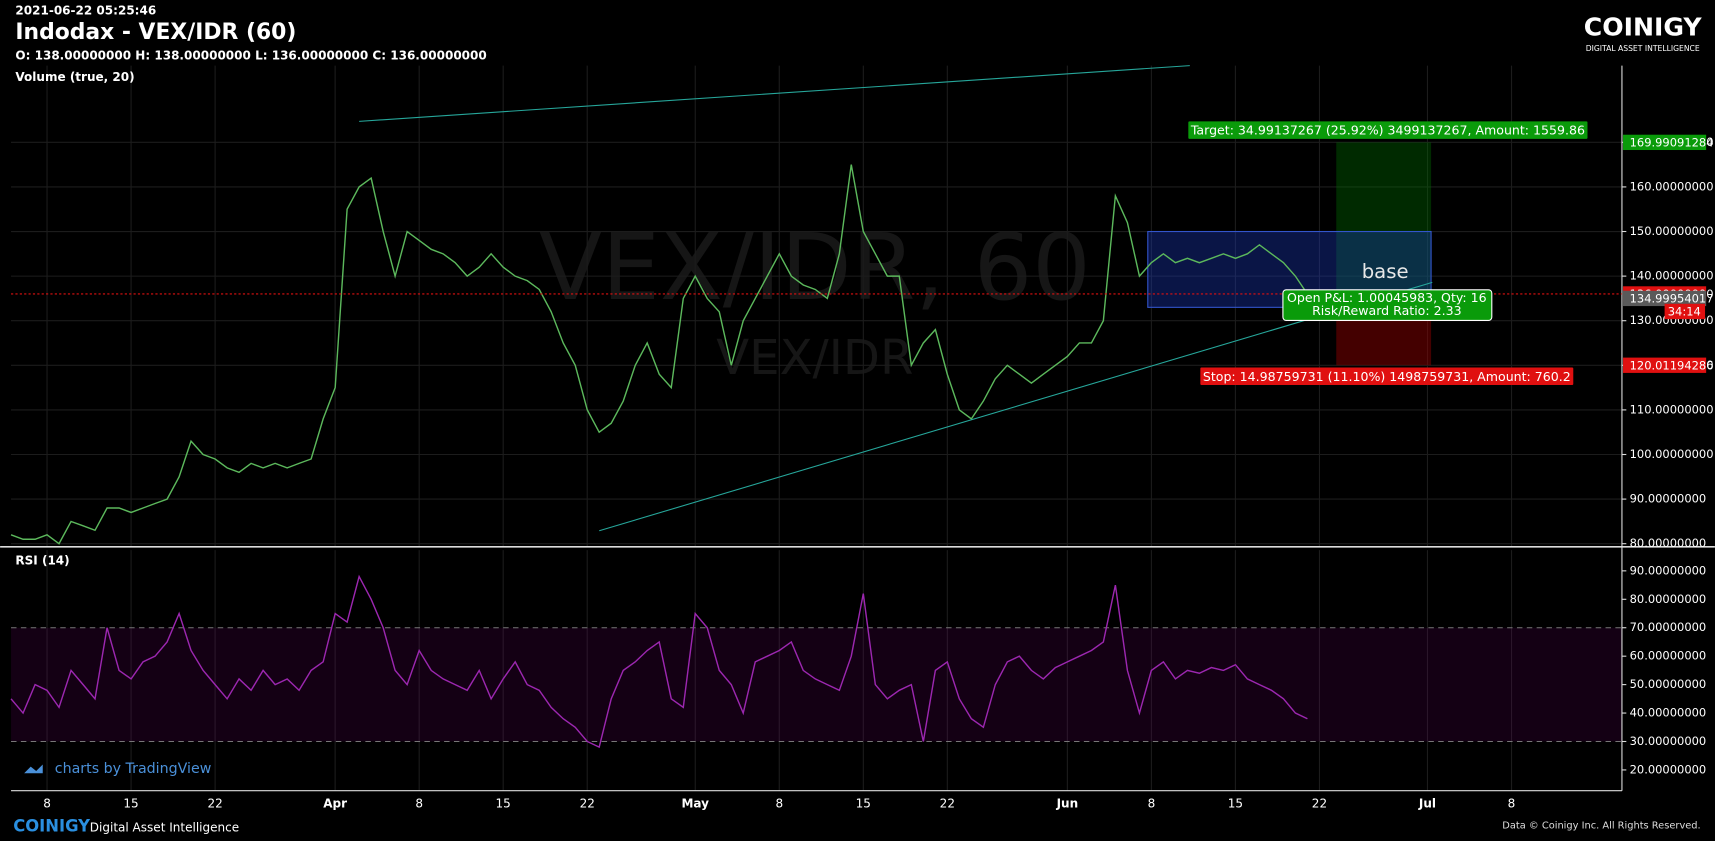 This screenshot has height=841, width=1715. What do you see at coordinates (1672, 365) in the screenshot?
I see `price-marker-label: 120.01194286` at bounding box center [1672, 365].